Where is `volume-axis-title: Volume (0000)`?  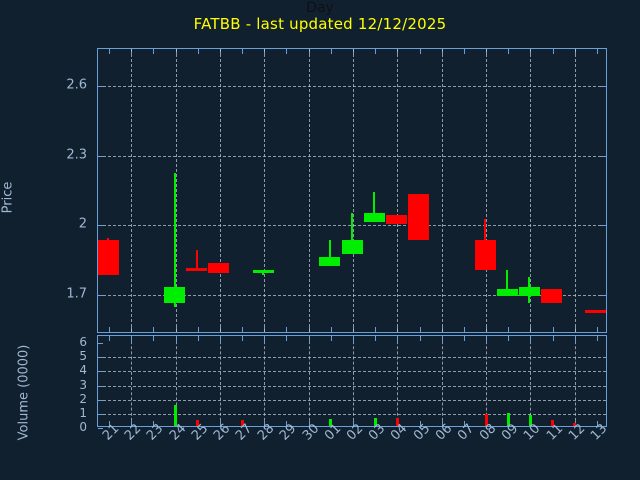 volume-axis-title: Volume (0000) is located at coordinates (24, 392).